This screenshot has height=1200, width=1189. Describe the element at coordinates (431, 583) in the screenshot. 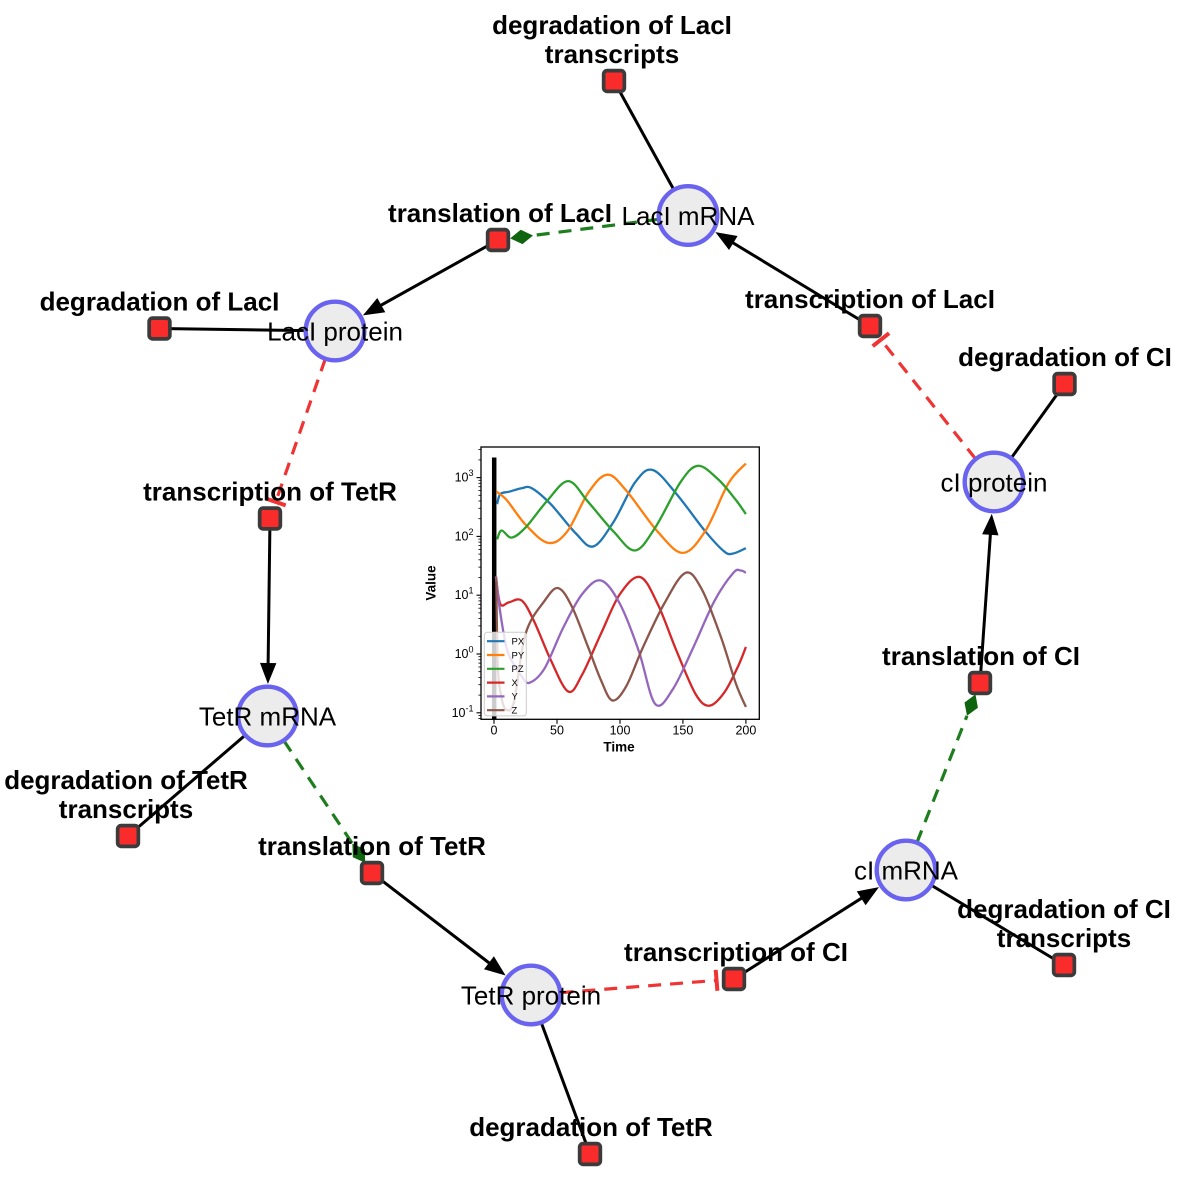

I see `svg-text: Value` at that location.